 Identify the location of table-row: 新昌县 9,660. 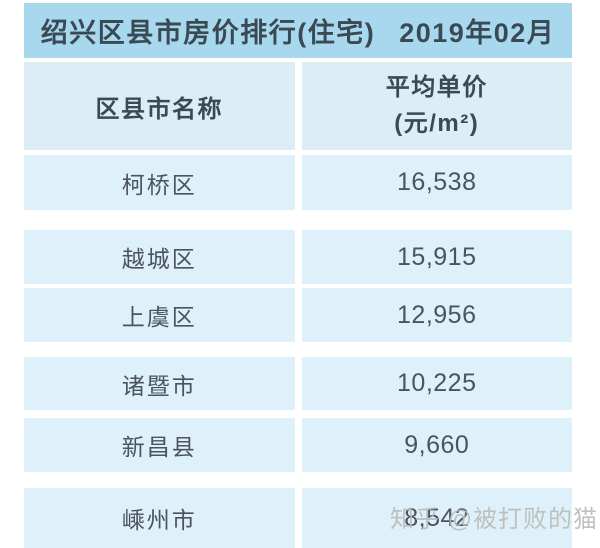
(298, 445).